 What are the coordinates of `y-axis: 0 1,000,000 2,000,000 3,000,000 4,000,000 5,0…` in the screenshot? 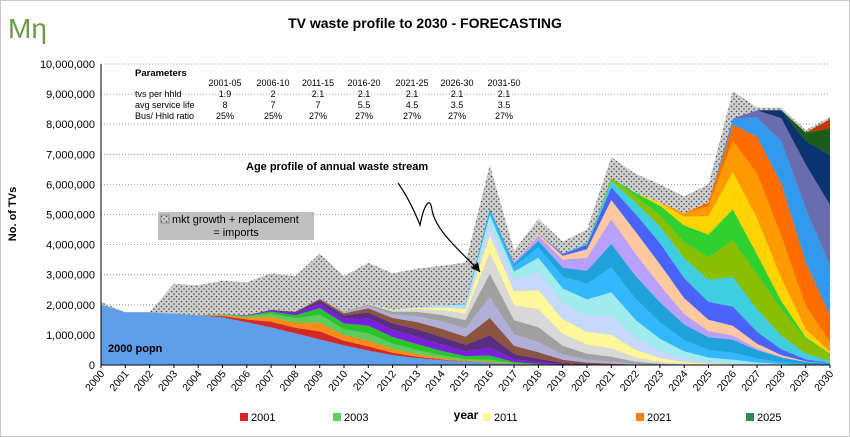 It's located at (67, 215).